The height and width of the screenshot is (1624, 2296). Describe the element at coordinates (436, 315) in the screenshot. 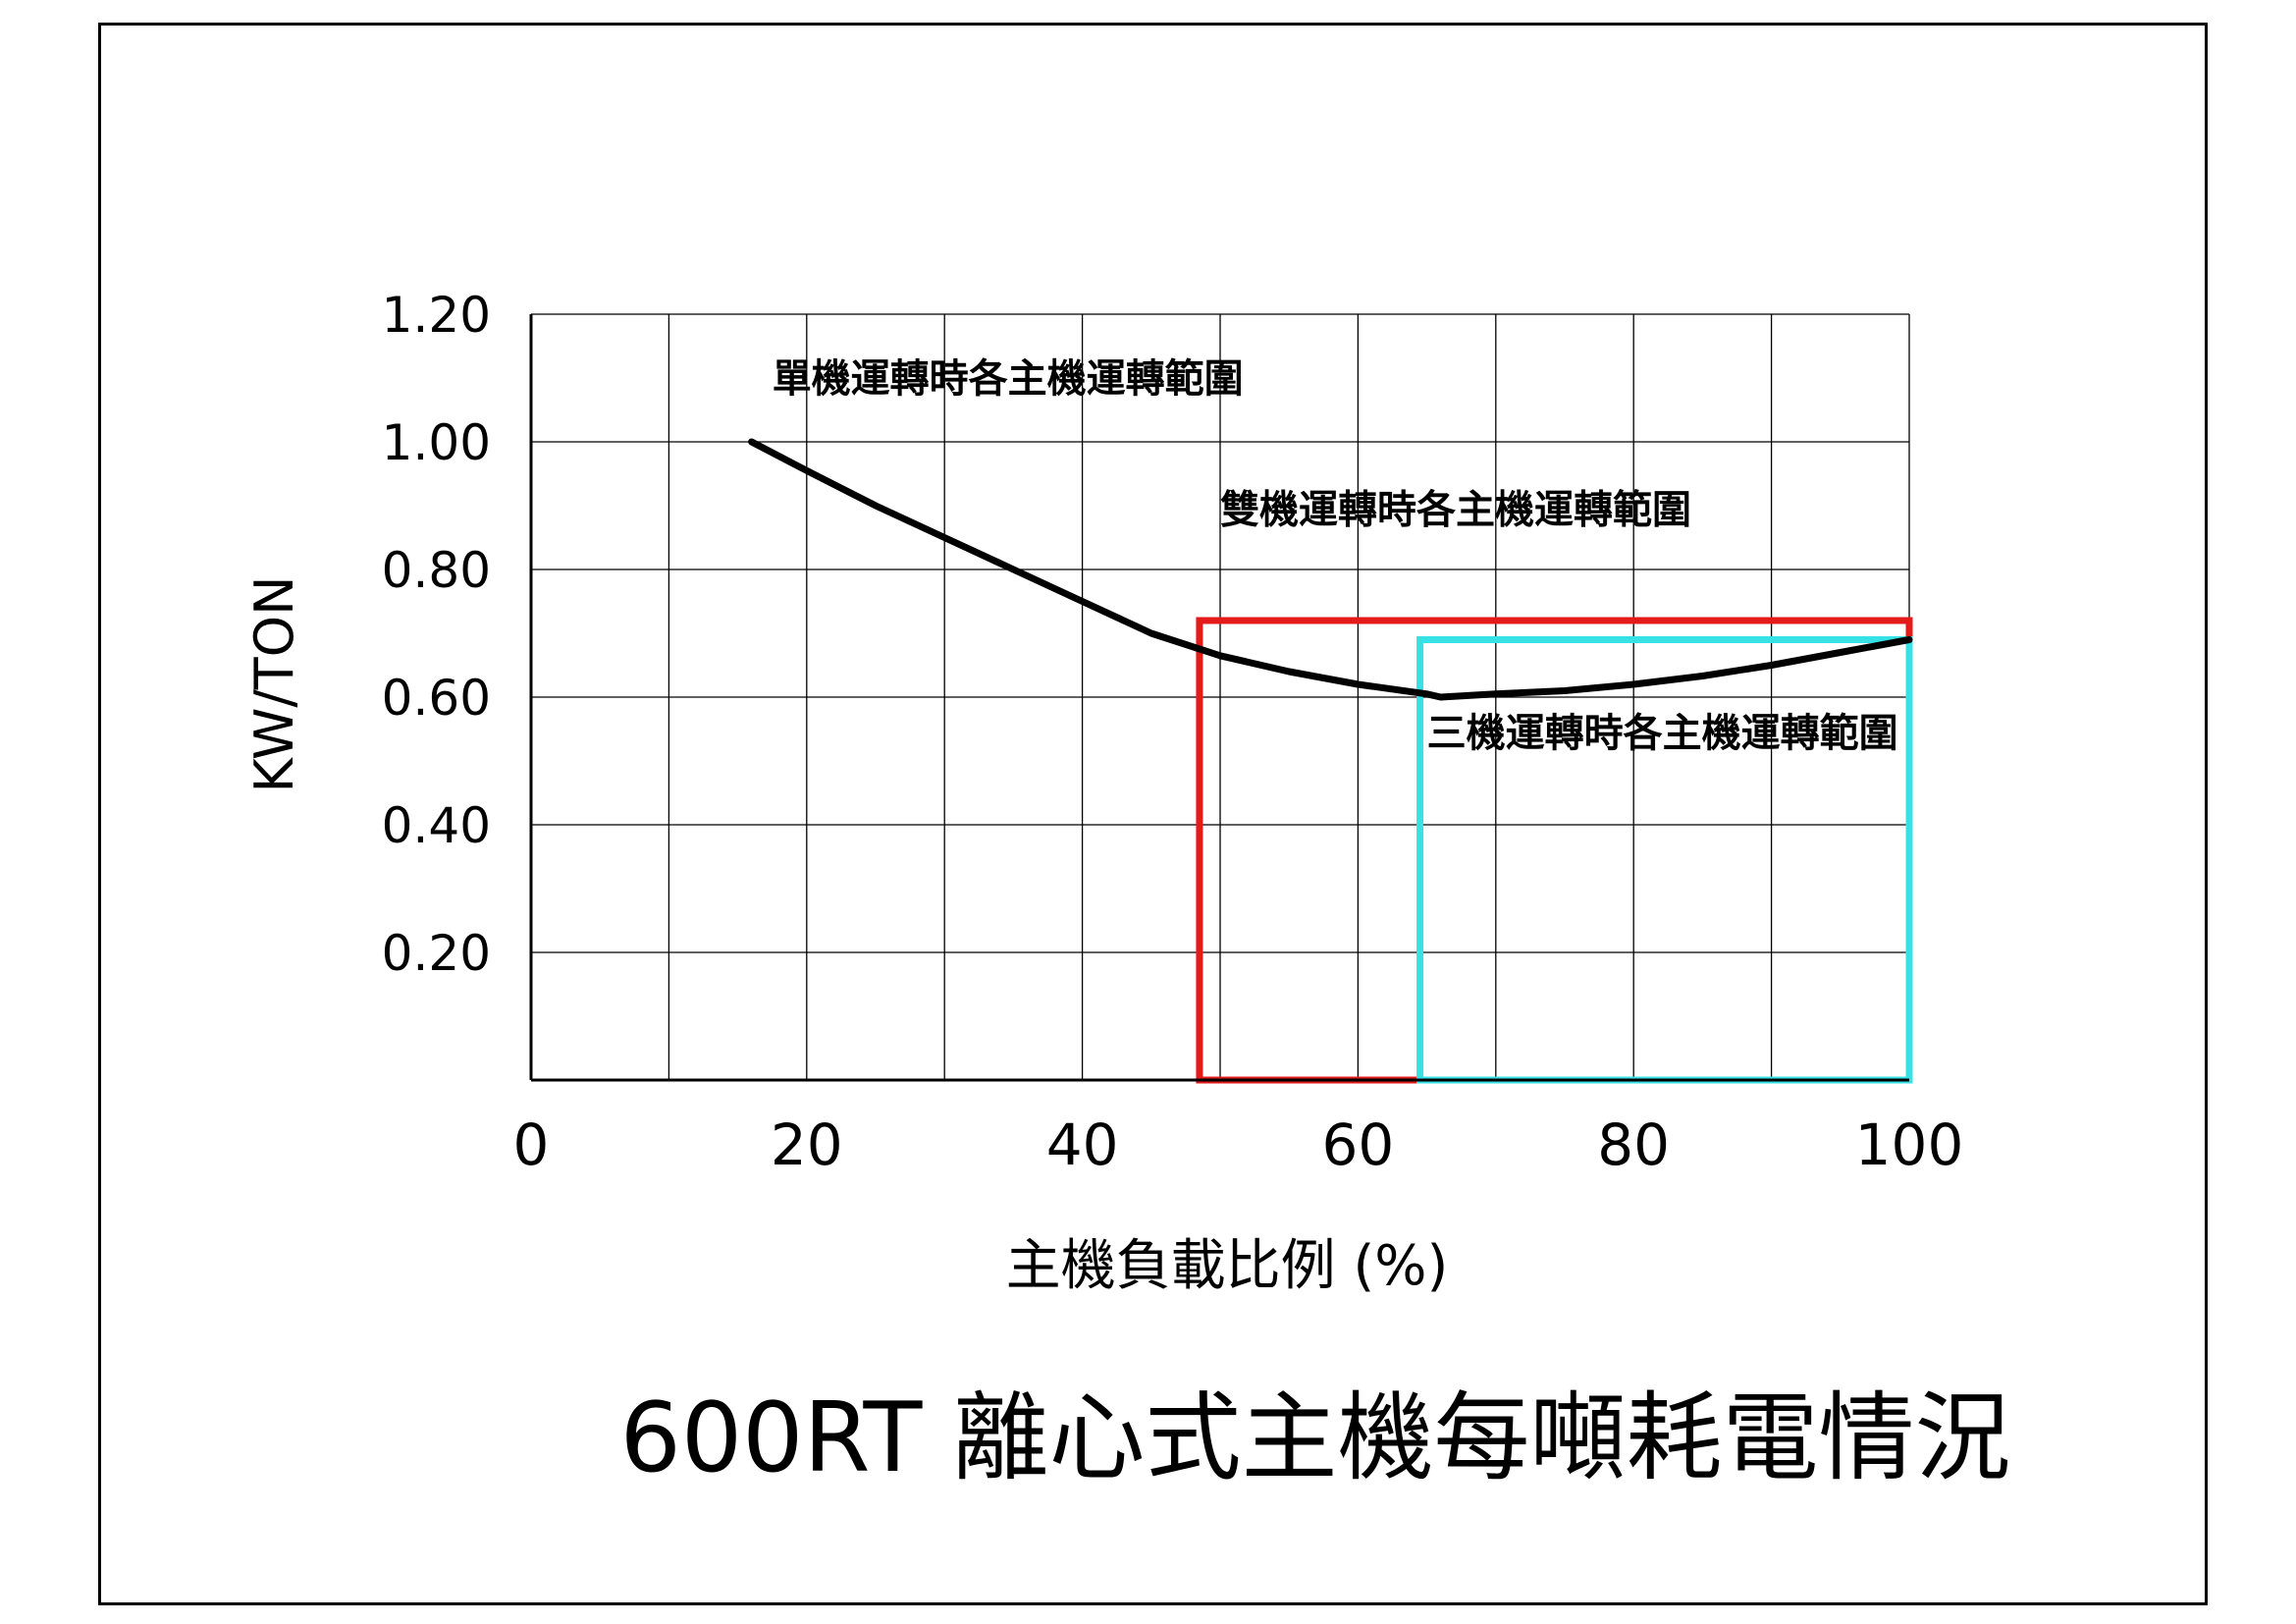

I see `y-tick-label: 1.20` at that location.